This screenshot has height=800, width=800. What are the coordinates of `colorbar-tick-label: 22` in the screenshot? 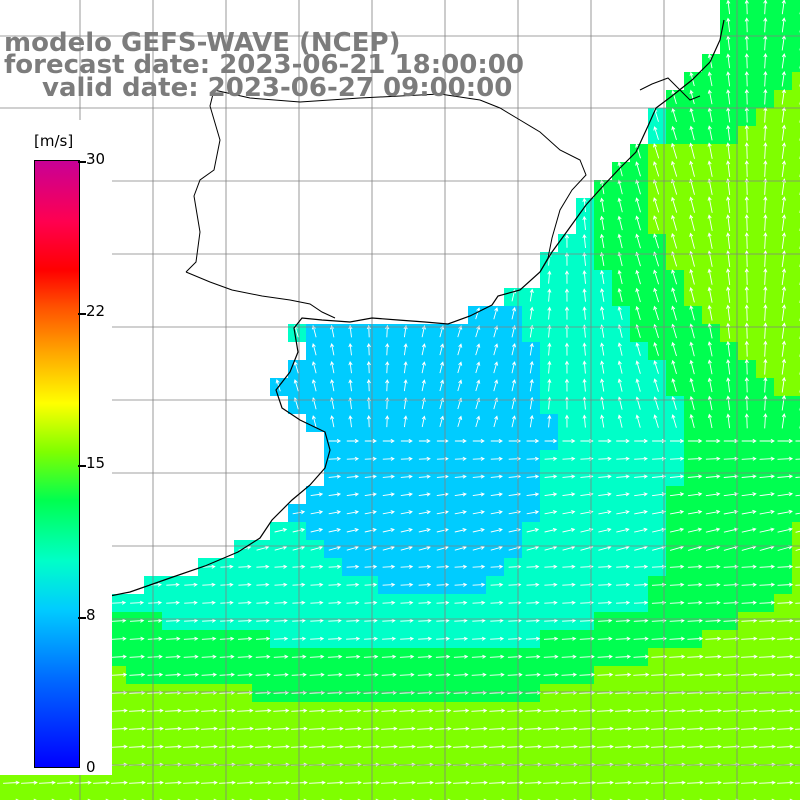 It's located at (96, 311).